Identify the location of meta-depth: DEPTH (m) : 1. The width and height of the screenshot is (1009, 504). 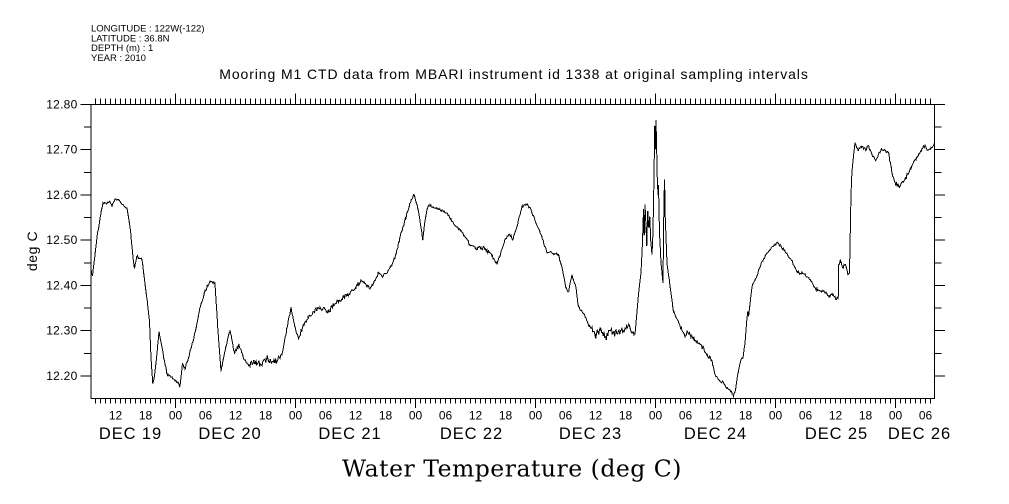
(122, 48).